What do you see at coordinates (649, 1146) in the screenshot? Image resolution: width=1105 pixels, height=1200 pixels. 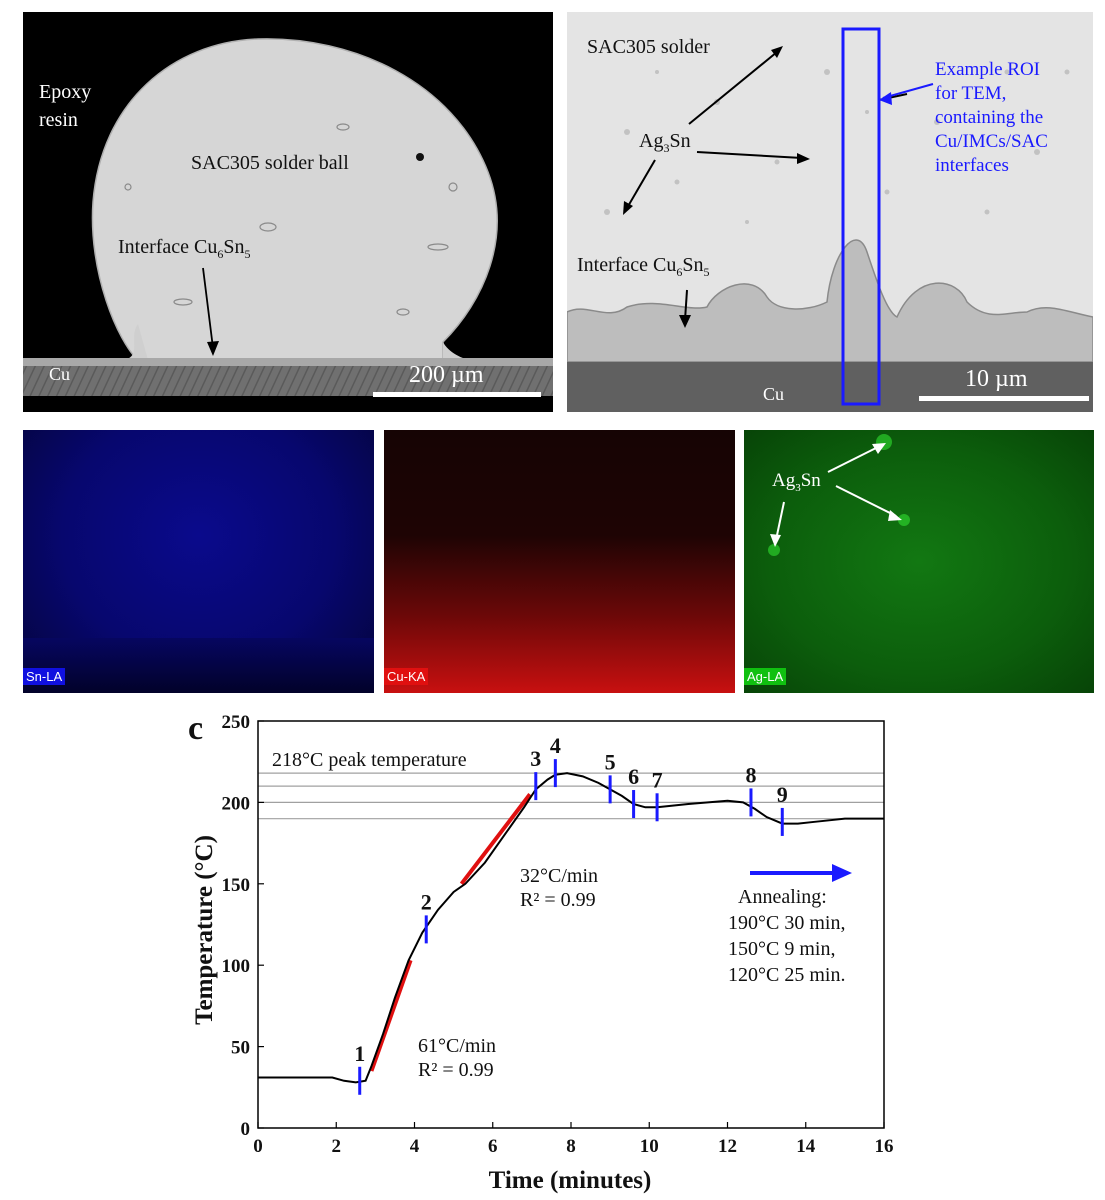 I see `x-tick-label: 10` at bounding box center [649, 1146].